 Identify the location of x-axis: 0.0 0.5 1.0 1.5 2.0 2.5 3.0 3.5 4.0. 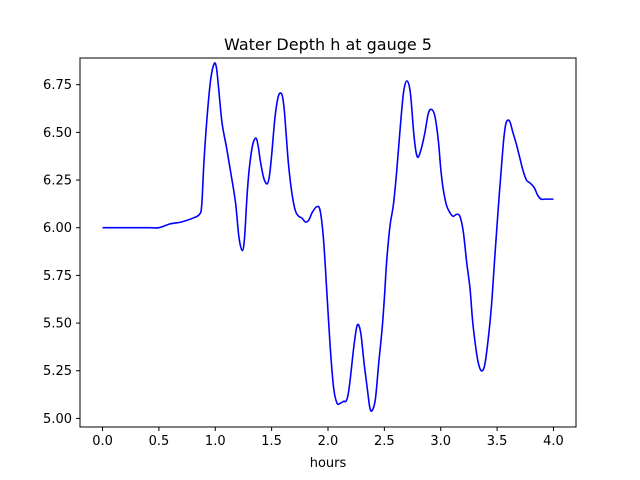
(328, 438).